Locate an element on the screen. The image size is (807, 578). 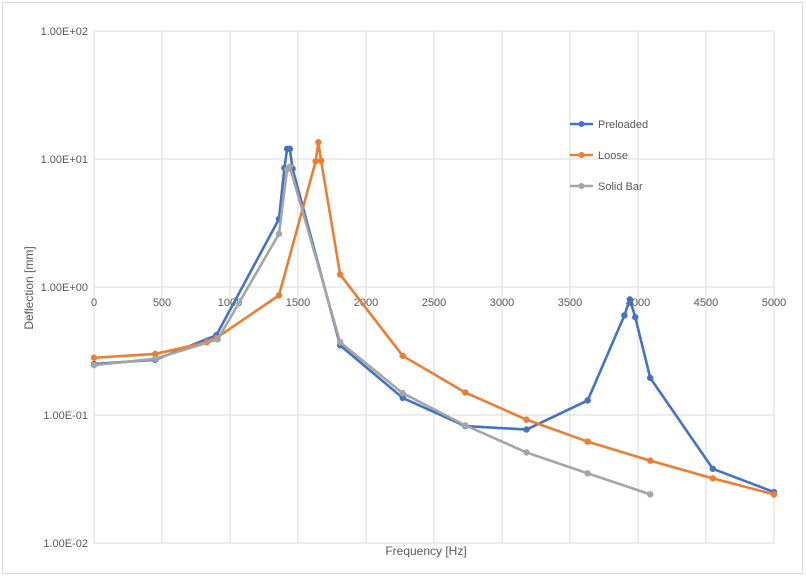
y-tick-label: 1.00E+00 is located at coordinates (64, 288).